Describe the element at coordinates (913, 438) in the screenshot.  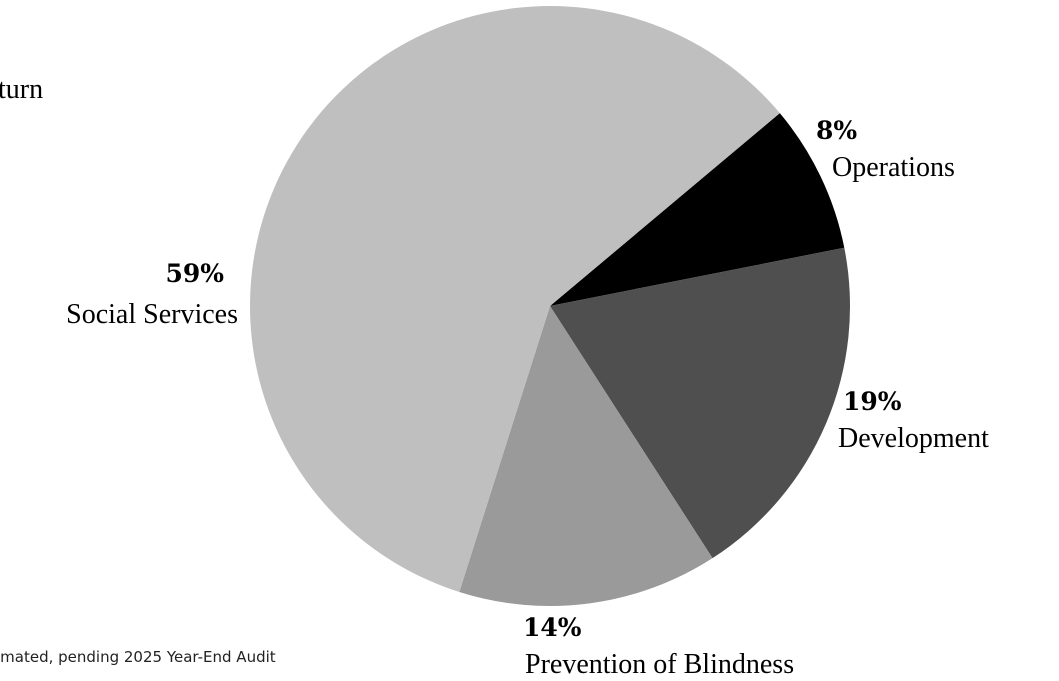
I see `slice-category-label-development: Development` at that location.